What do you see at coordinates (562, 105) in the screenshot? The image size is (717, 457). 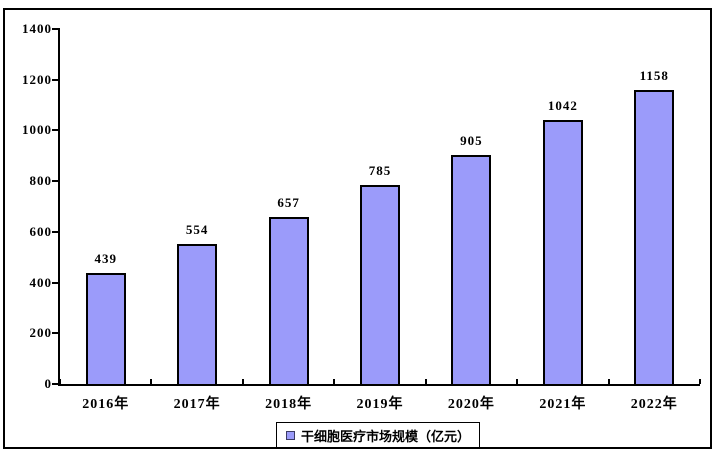 I see `bar-value-label: 1042` at bounding box center [562, 105].